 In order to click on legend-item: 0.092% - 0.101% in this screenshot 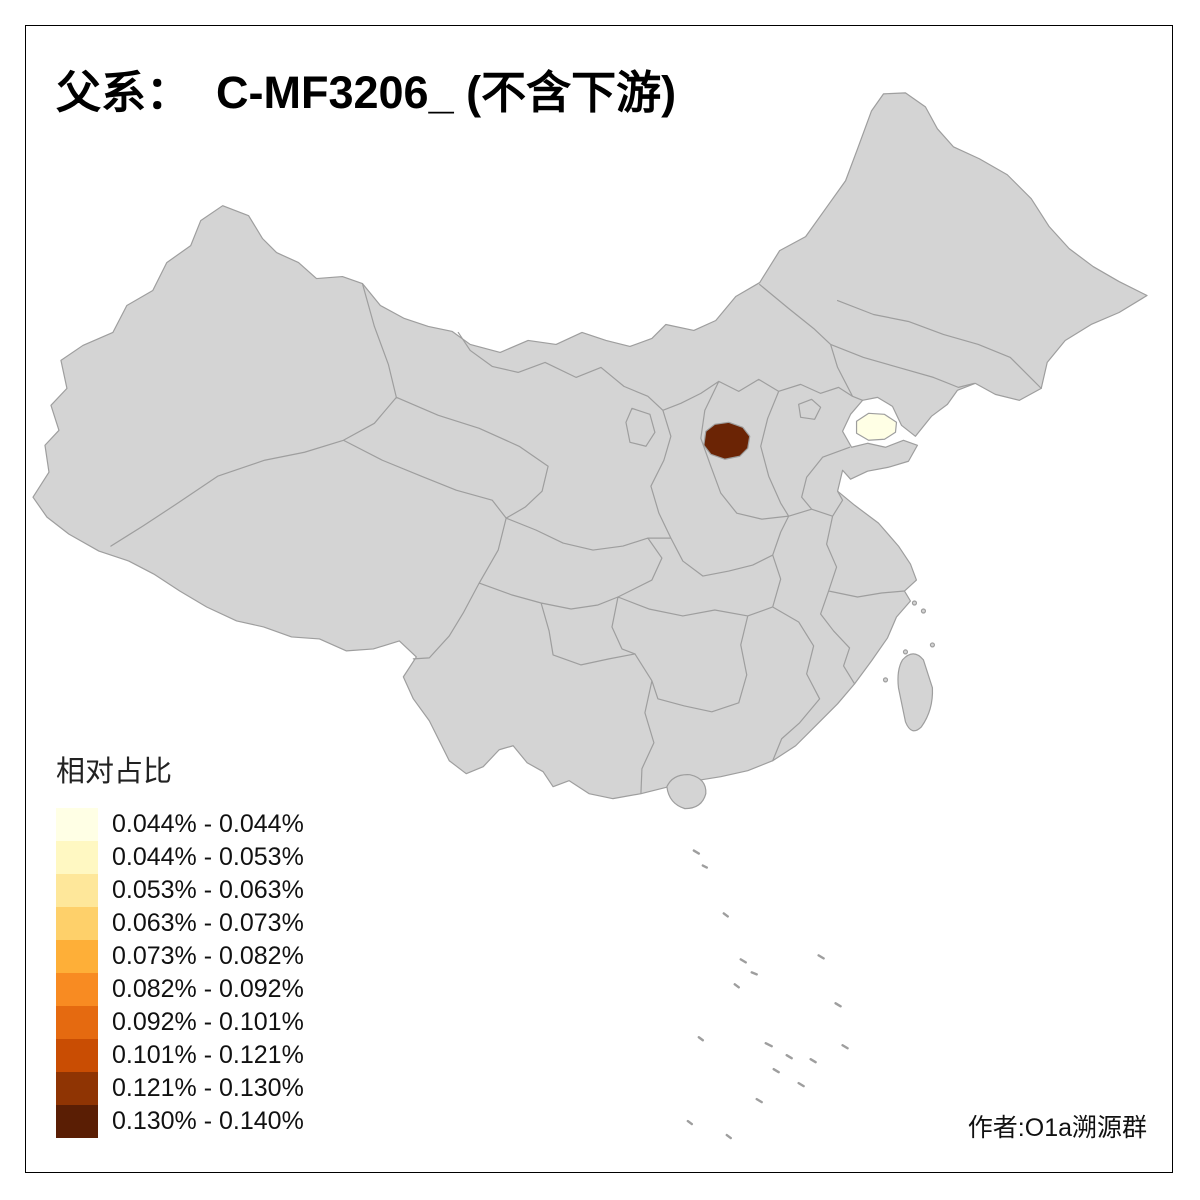, I will do `click(180, 1022)`.